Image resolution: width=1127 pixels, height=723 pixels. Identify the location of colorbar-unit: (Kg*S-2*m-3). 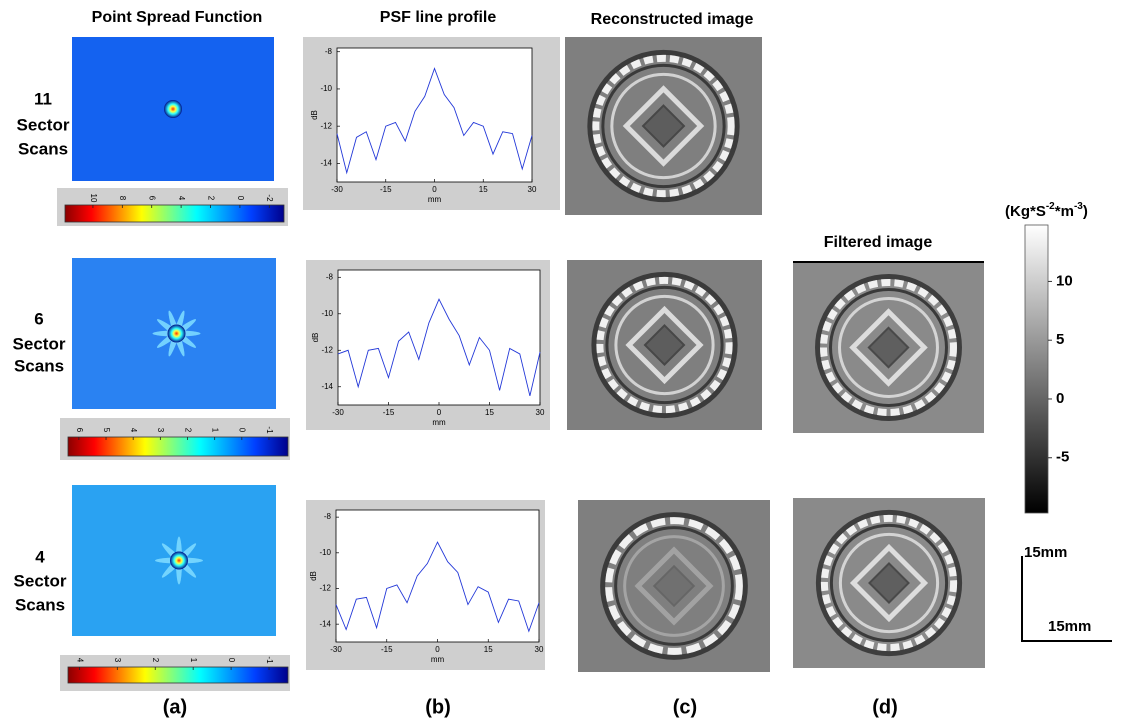
(1046, 210).